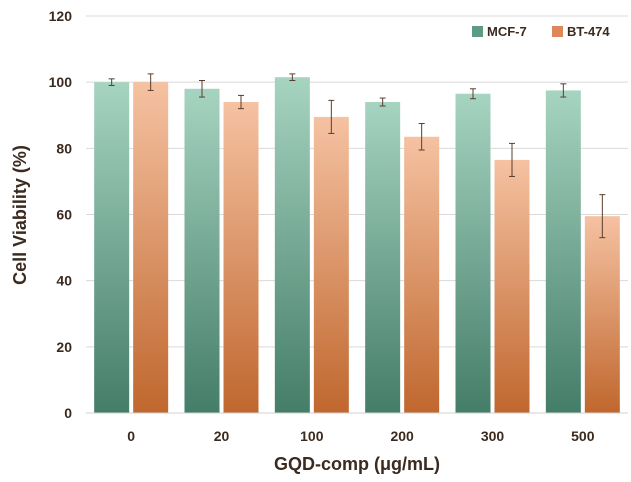 This screenshot has height=482, width=631. What do you see at coordinates (583, 436) in the screenshot?
I see `x-tick-label: 500` at bounding box center [583, 436].